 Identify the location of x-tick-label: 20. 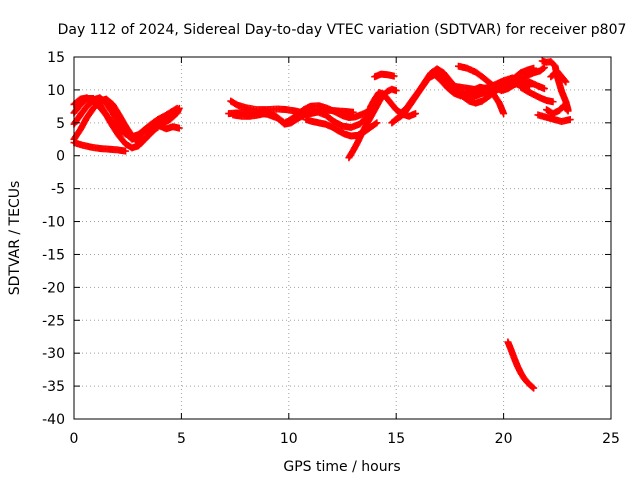
(504, 439).